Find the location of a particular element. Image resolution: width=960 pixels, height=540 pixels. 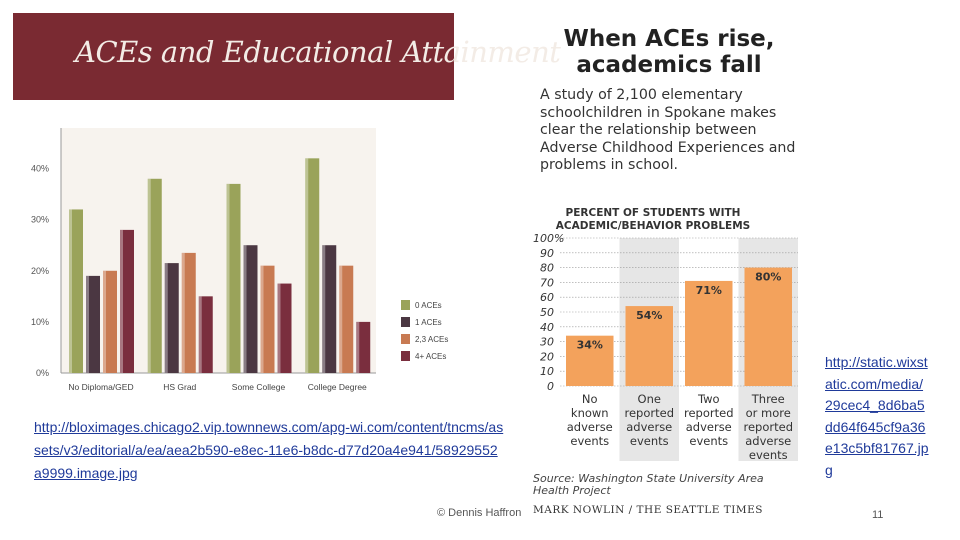

data-label: 71% is located at coordinates (709, 290).